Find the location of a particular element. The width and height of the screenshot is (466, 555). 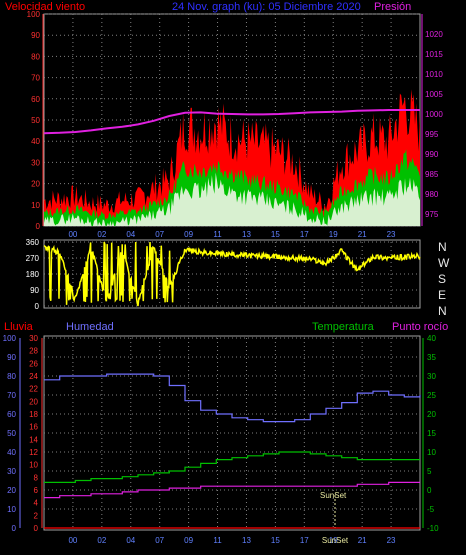

wind-x-tick: 17 is located at coordinates (304, 234).